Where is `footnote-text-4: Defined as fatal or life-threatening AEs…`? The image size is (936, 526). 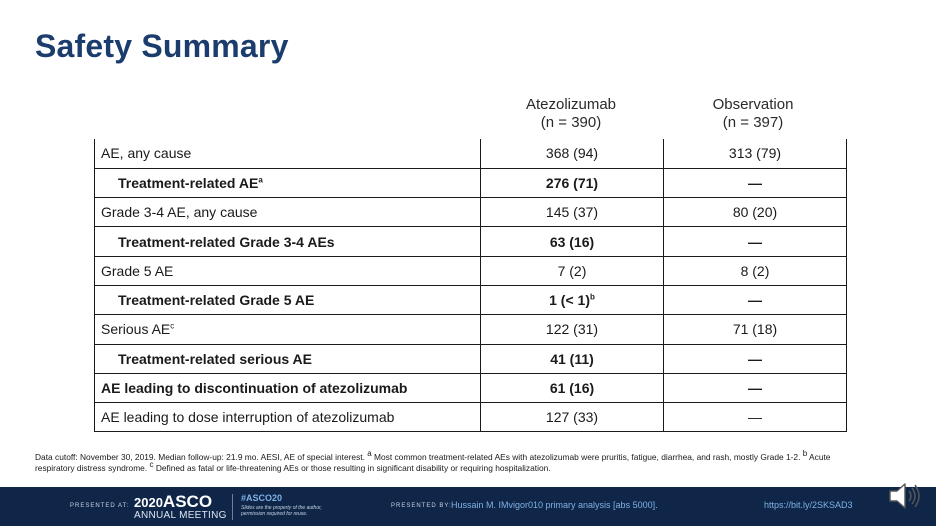 footnote-text-4: Defined as fatal or life-threatening AEs… is located at coordinates (352, 468).